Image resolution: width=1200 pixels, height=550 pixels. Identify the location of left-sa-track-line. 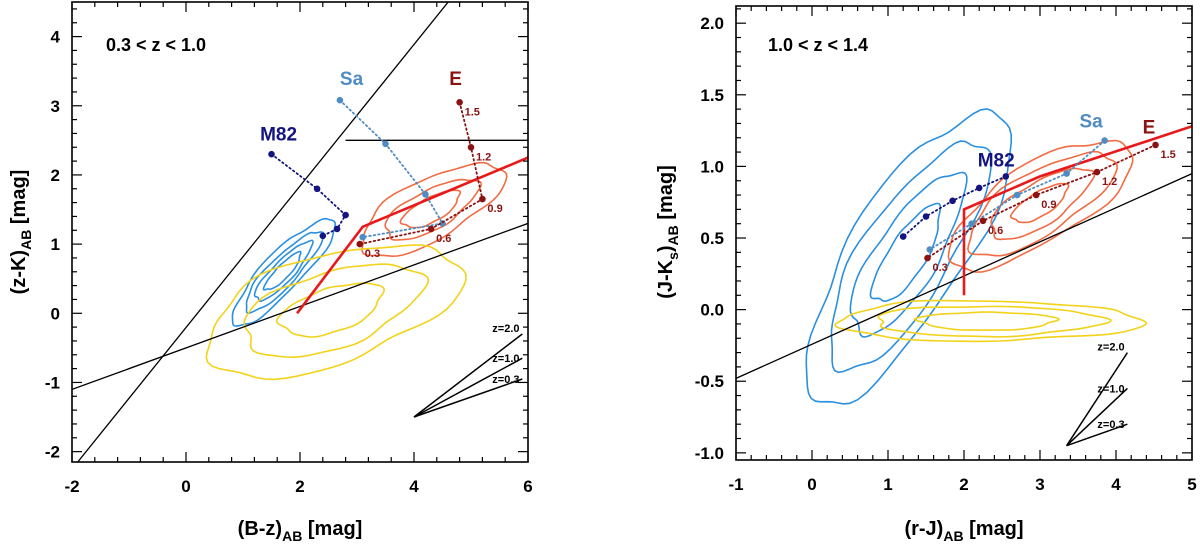
(391, 169).